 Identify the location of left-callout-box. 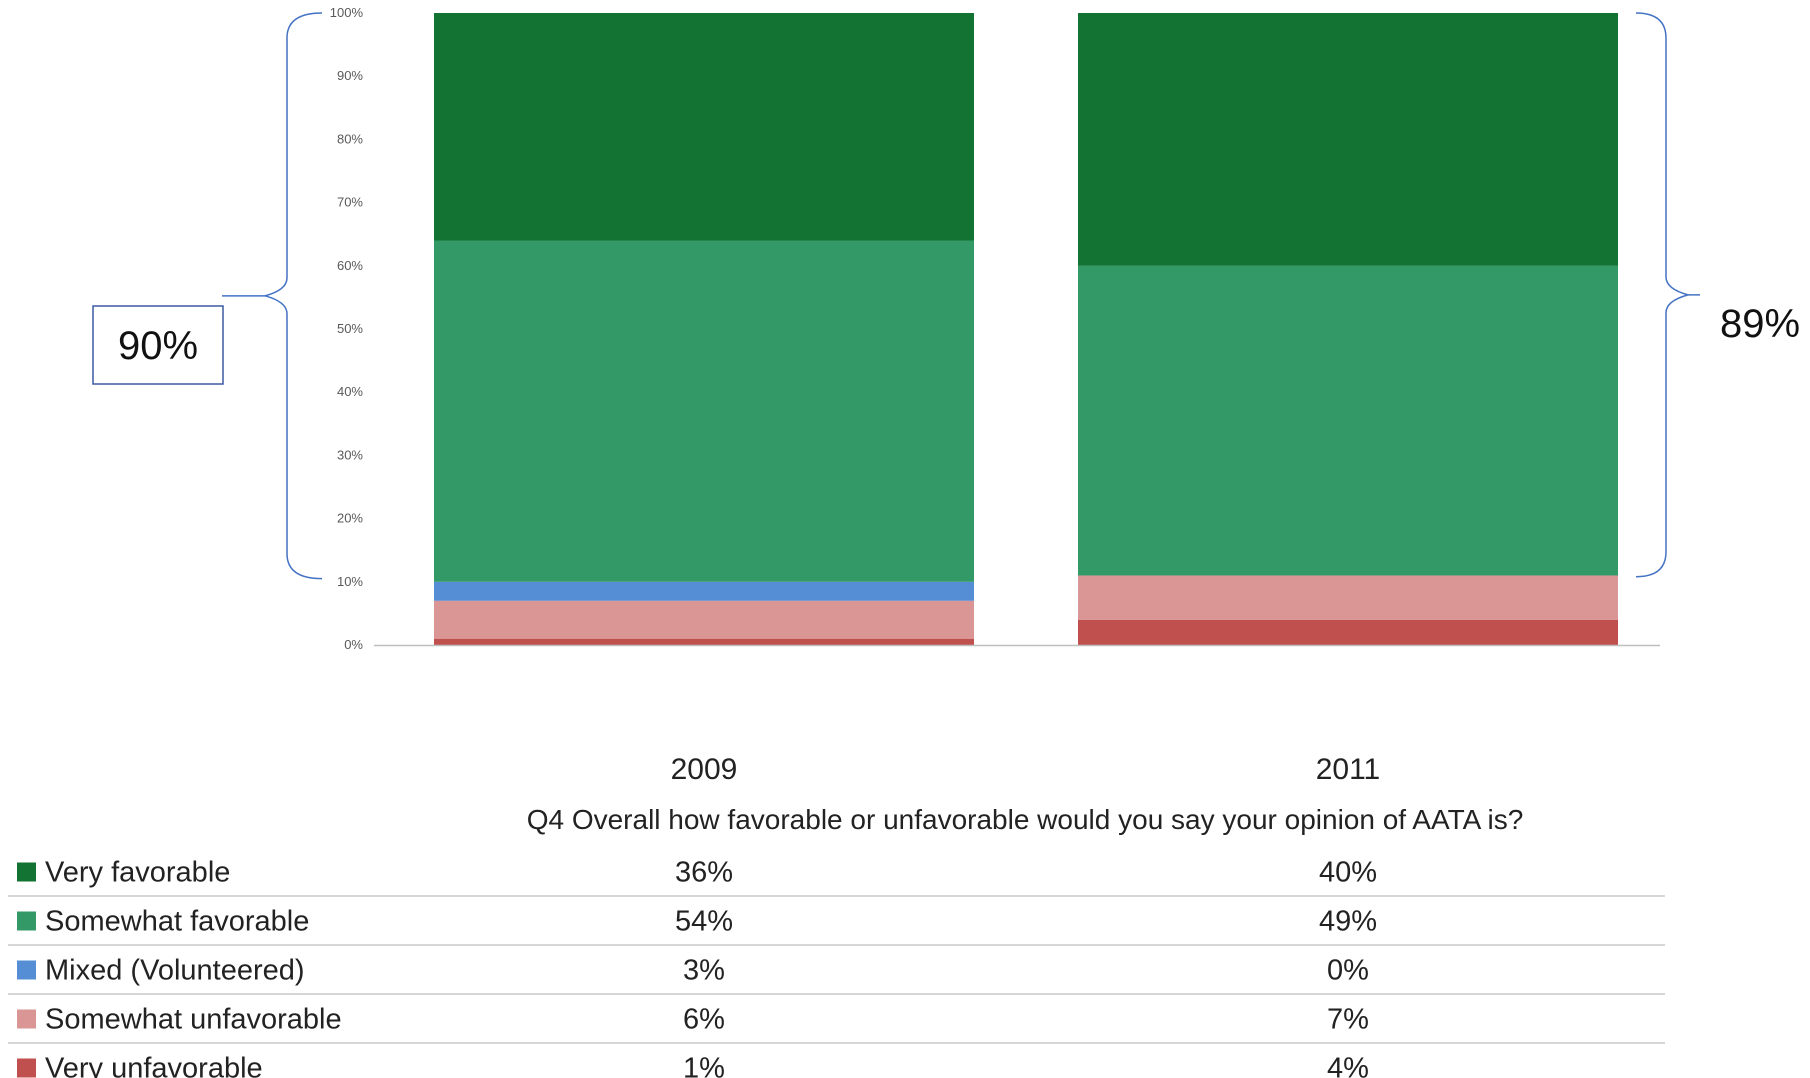
(158, 345).